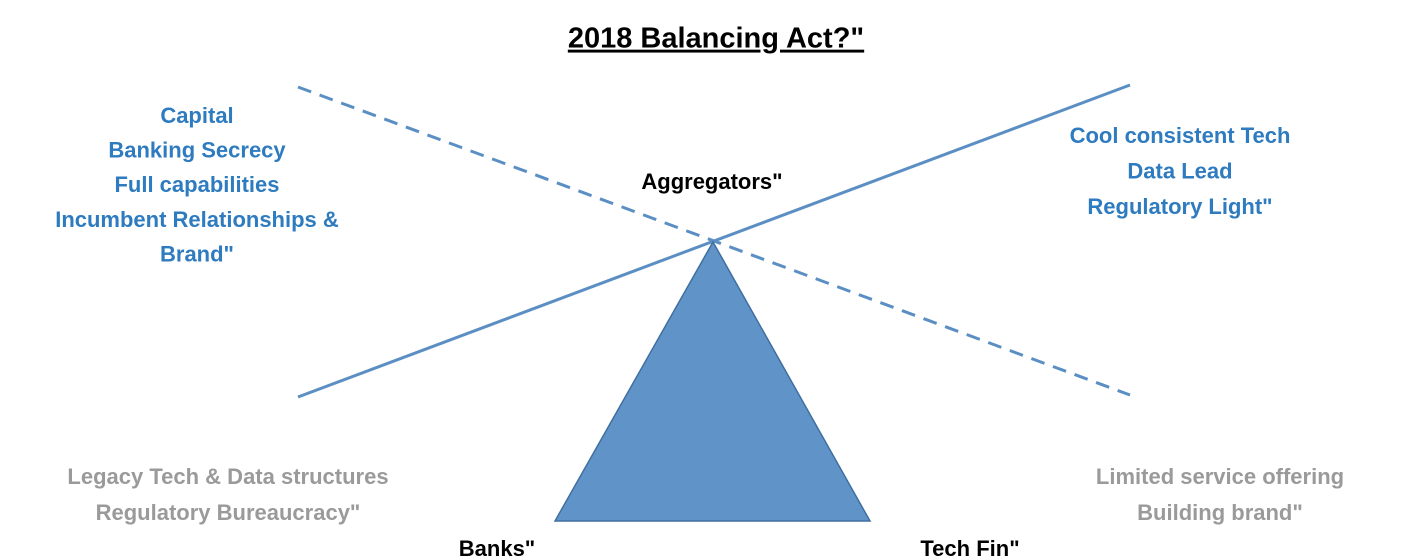 This screenshot has width=1414, height=560. I want to click on left-base-label: Banks", so click(497, 548).